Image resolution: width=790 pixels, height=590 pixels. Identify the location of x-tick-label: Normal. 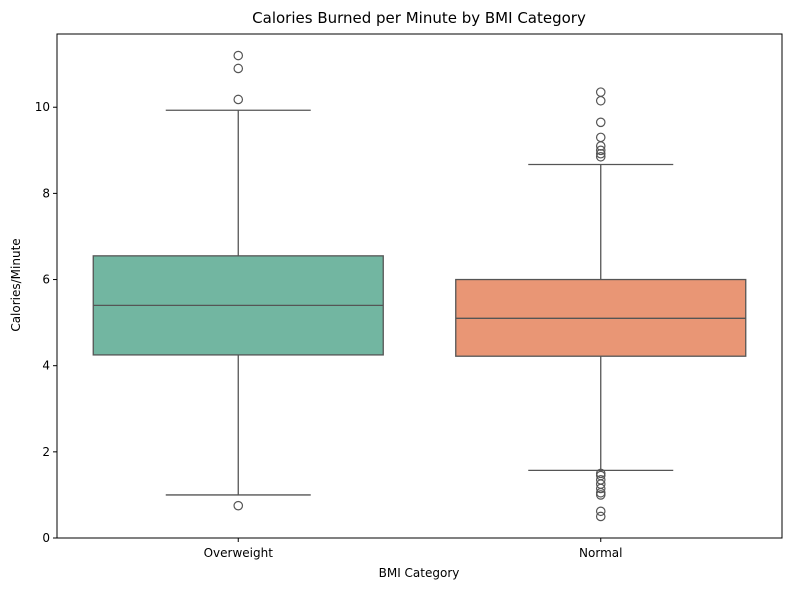
(600, 553).